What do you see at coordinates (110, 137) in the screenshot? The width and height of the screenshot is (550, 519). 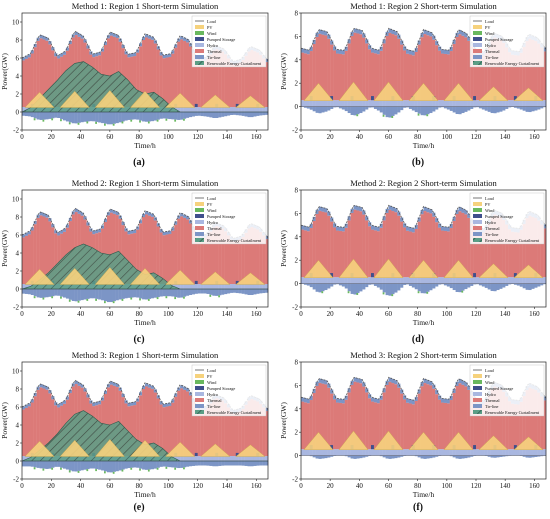 I see `x-tick-label: 60` at bounding box center [110, 137].